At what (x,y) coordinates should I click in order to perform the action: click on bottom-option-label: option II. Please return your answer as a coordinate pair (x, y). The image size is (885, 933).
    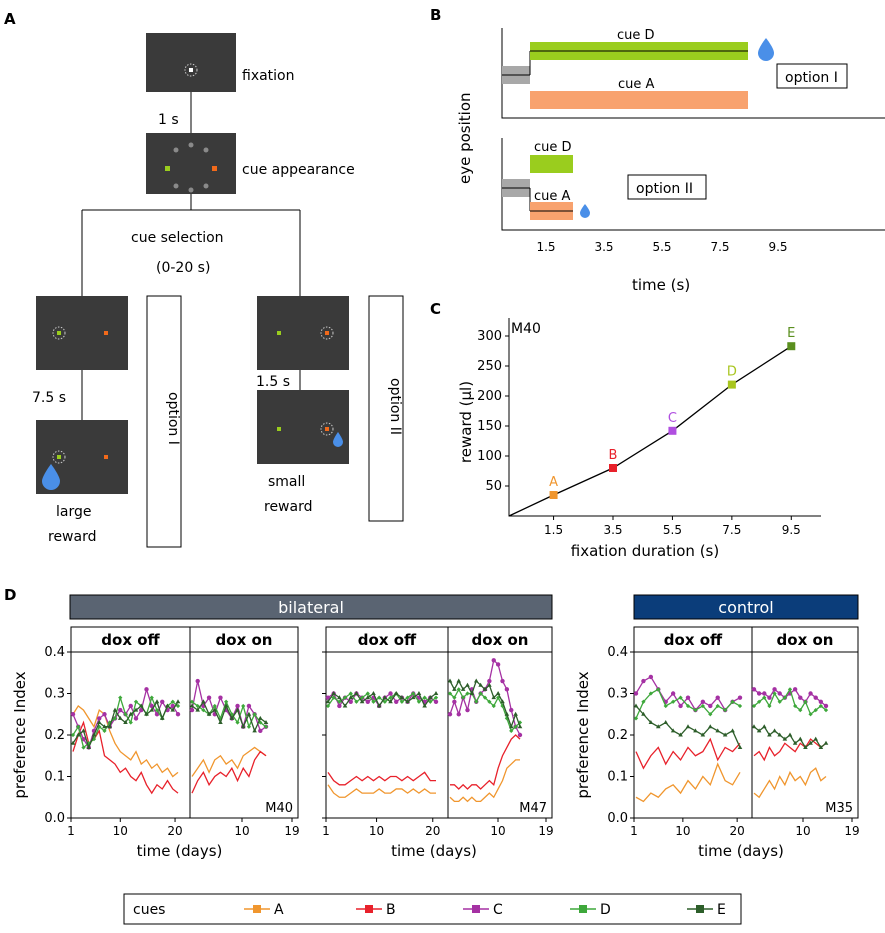
    Looking at the image, I should click on (664, 189).